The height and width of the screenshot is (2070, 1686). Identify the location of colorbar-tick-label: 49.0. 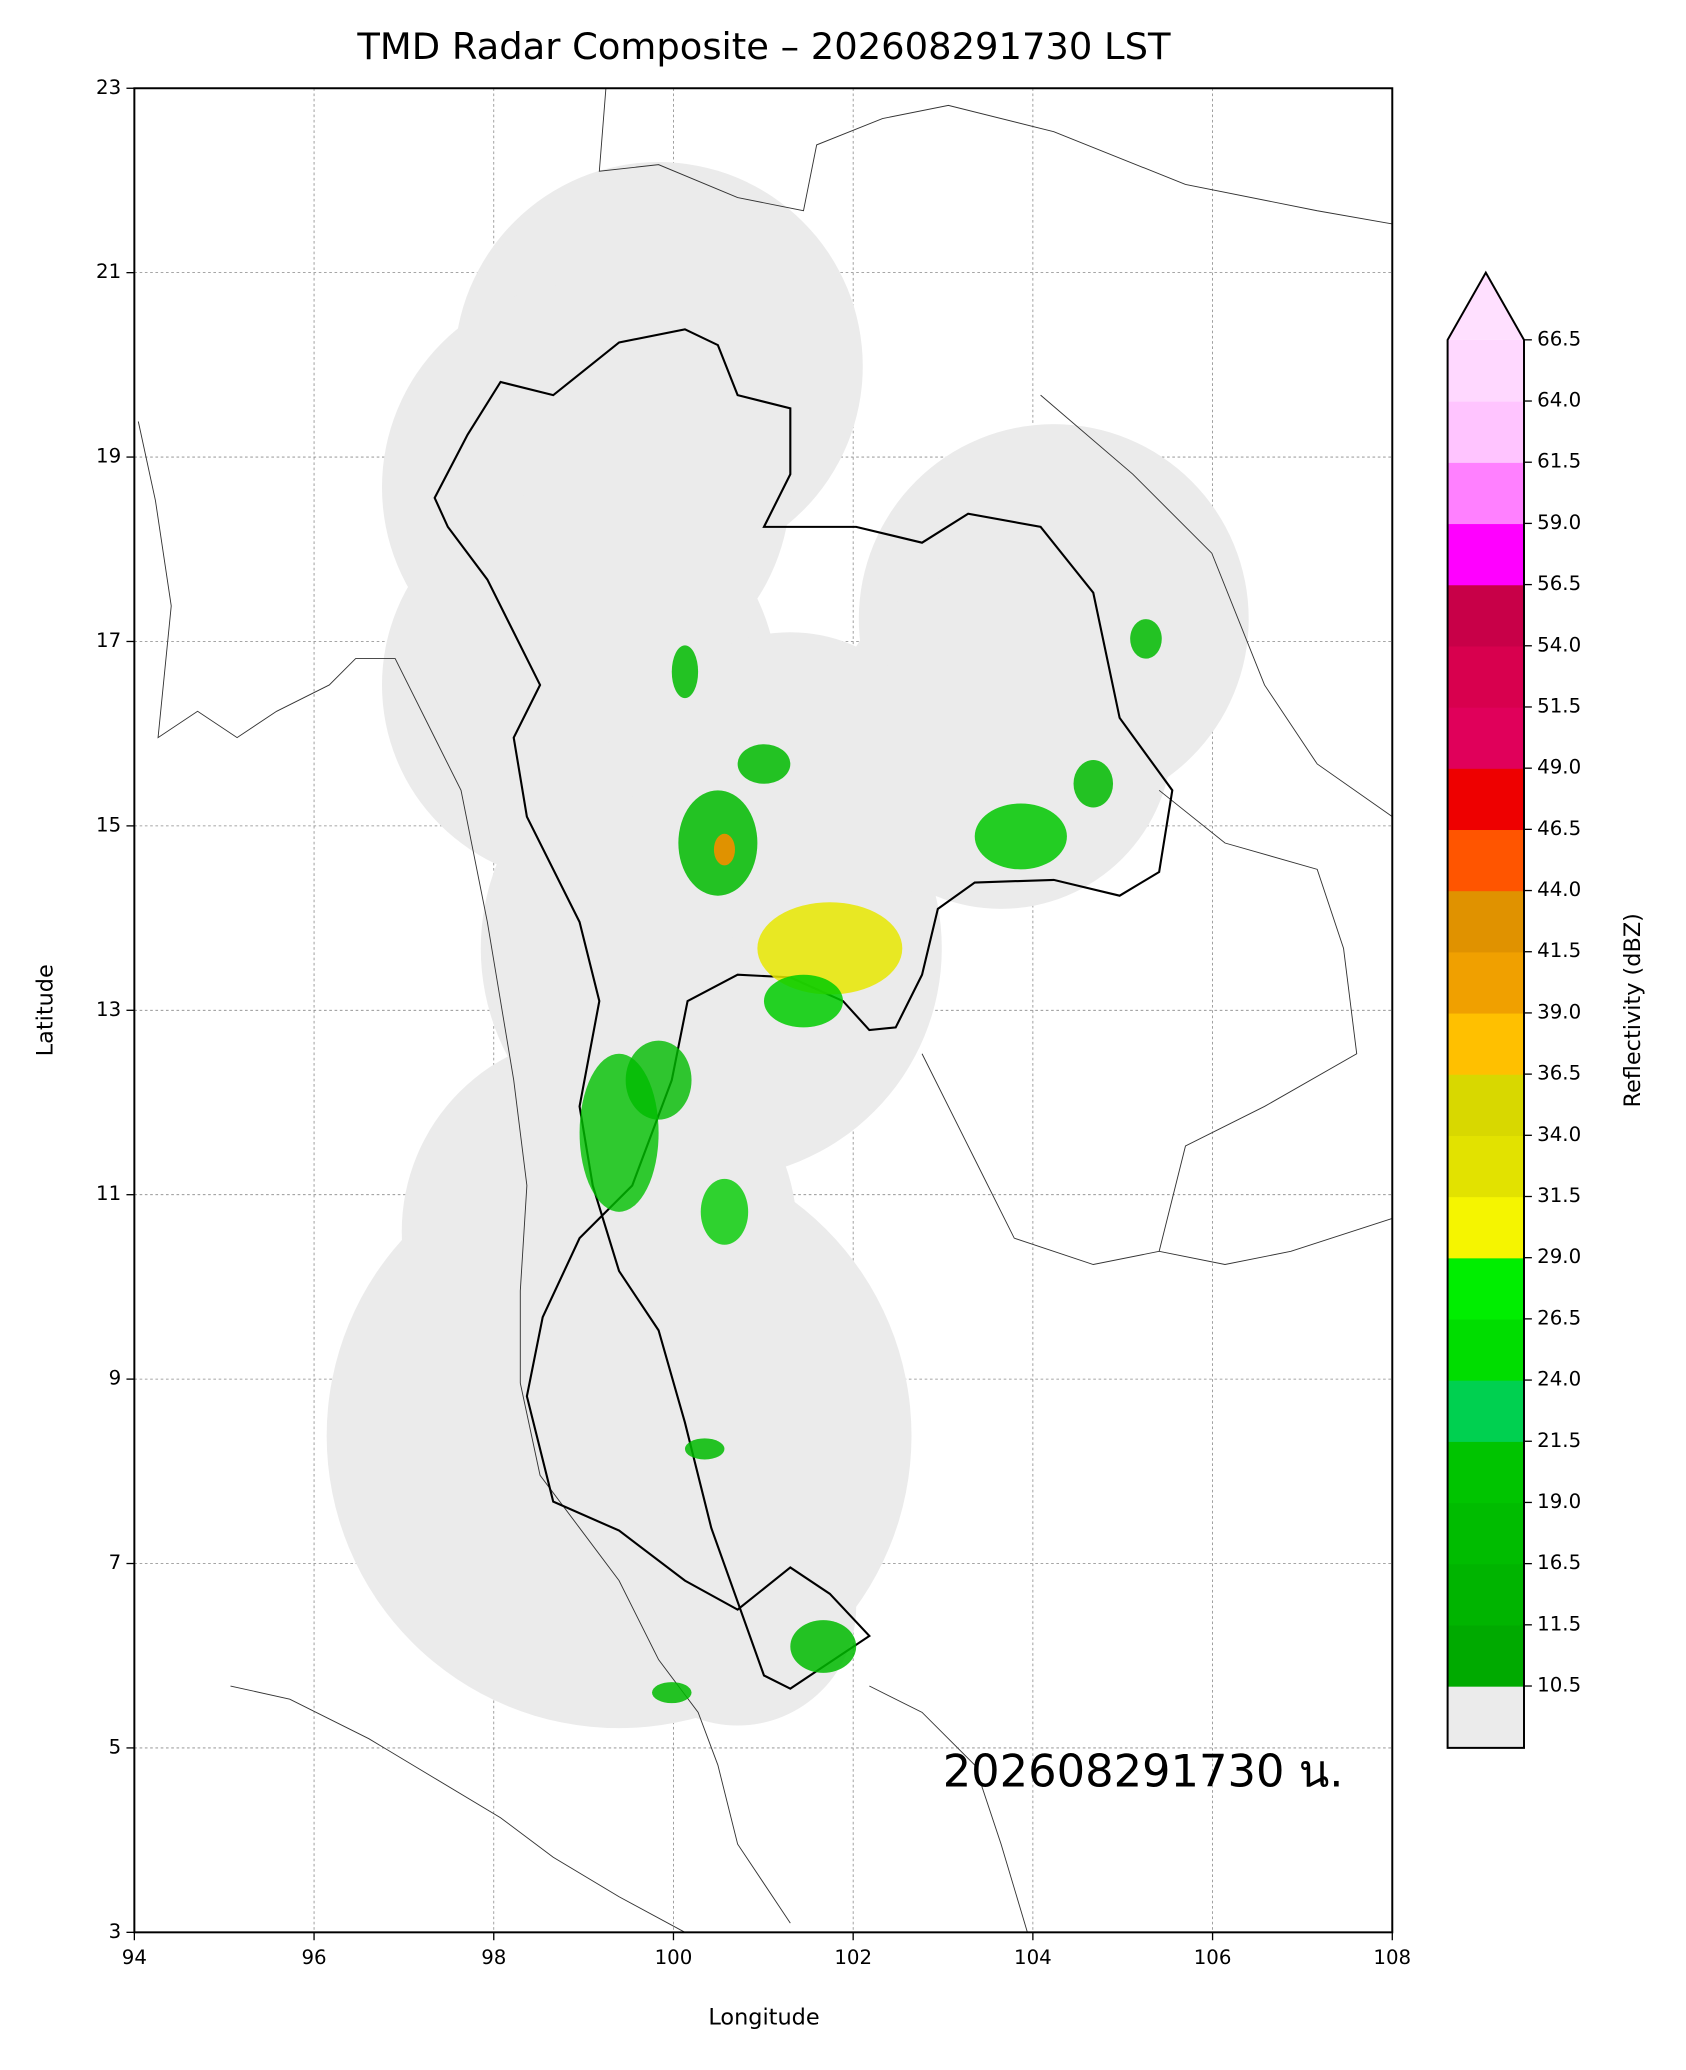
(1559, 767).